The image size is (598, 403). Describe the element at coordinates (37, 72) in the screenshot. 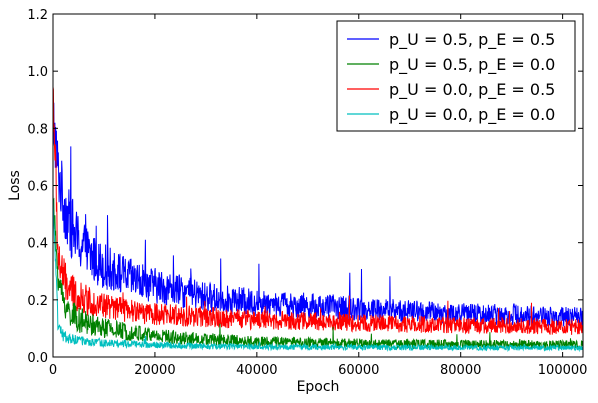

I see `y-tick-label: 1.0` at that location.